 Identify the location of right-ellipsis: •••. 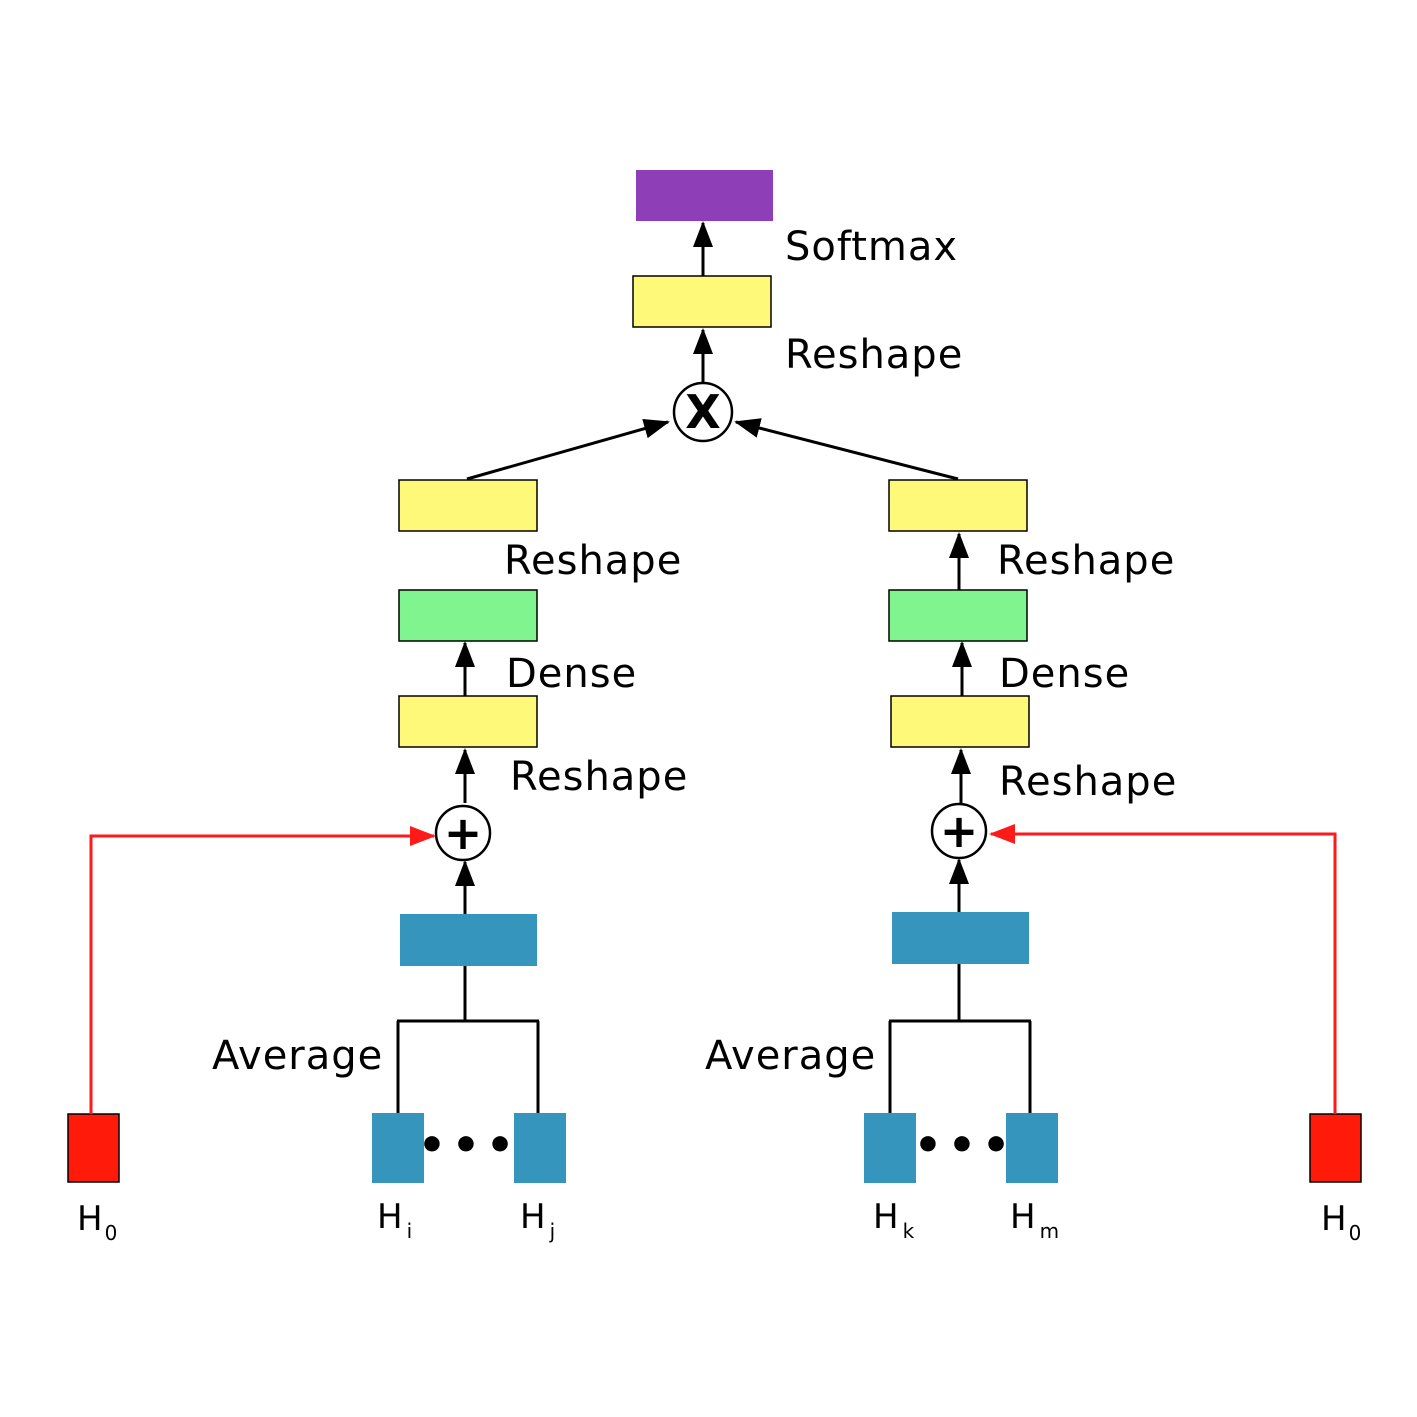
(965, 1145).